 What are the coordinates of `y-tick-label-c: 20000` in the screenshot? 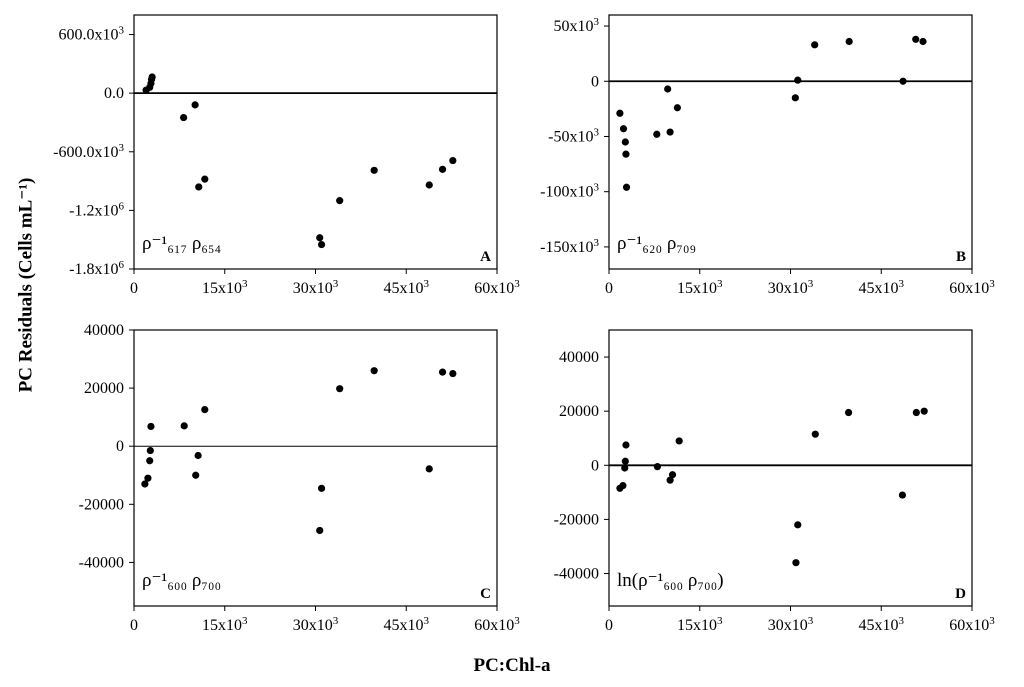 It's located at (104, 388).